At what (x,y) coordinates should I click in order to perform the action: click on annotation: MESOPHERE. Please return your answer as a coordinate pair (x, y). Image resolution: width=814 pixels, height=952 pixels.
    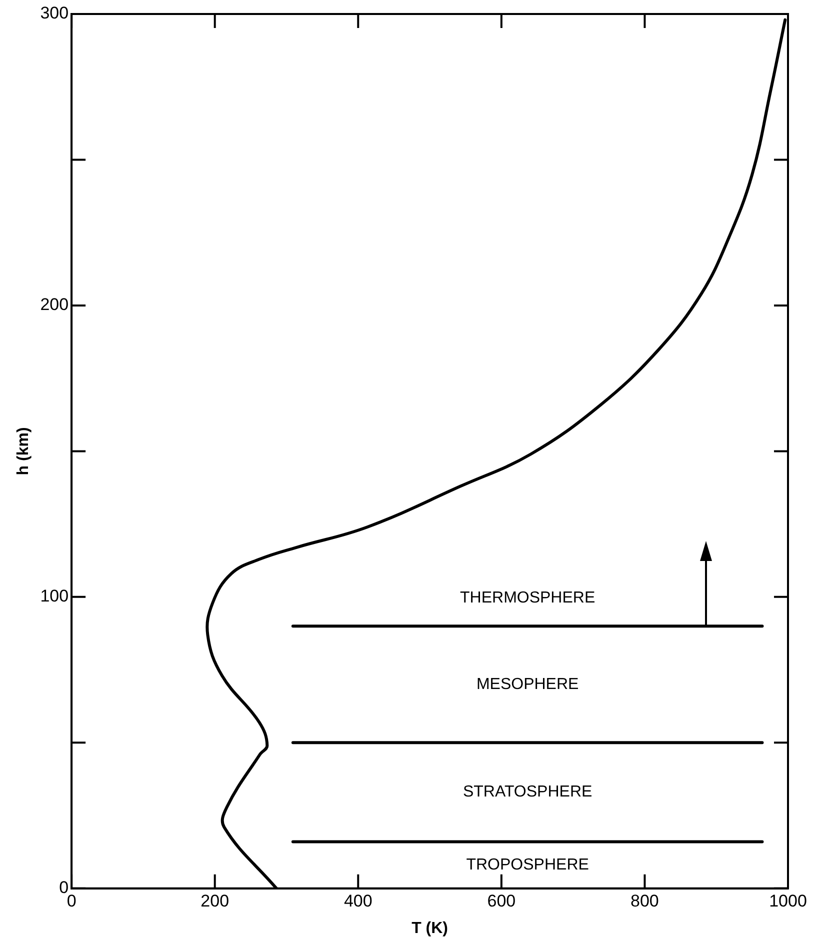
    Looking at the image, I should click on (527, 684).